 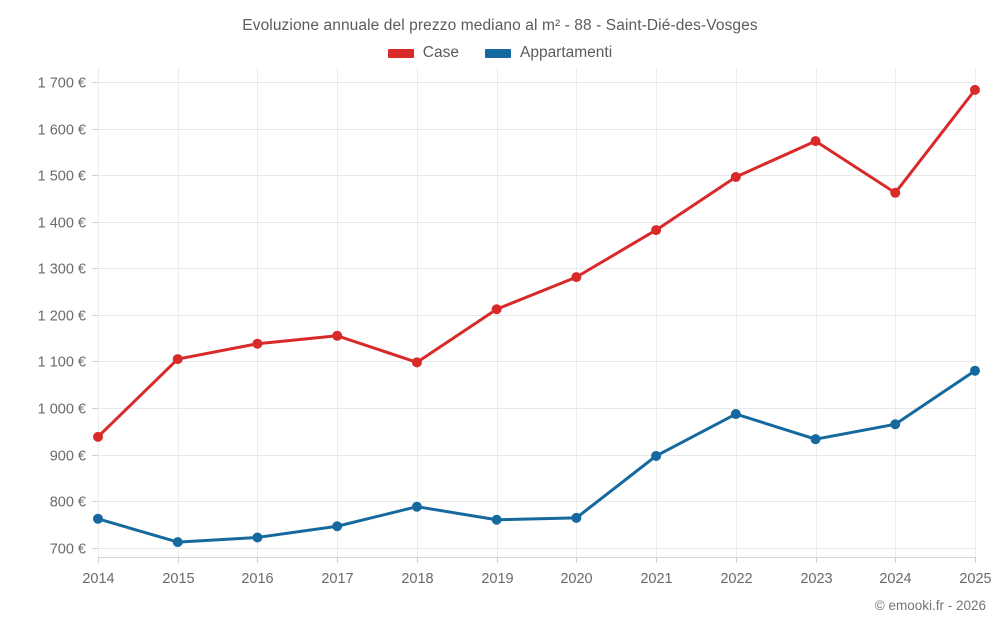 What do you see at coordinates (497, 579) in the screenshot?
I see `x-axis-tick-label: 2019` at bounding box center [497, 579].